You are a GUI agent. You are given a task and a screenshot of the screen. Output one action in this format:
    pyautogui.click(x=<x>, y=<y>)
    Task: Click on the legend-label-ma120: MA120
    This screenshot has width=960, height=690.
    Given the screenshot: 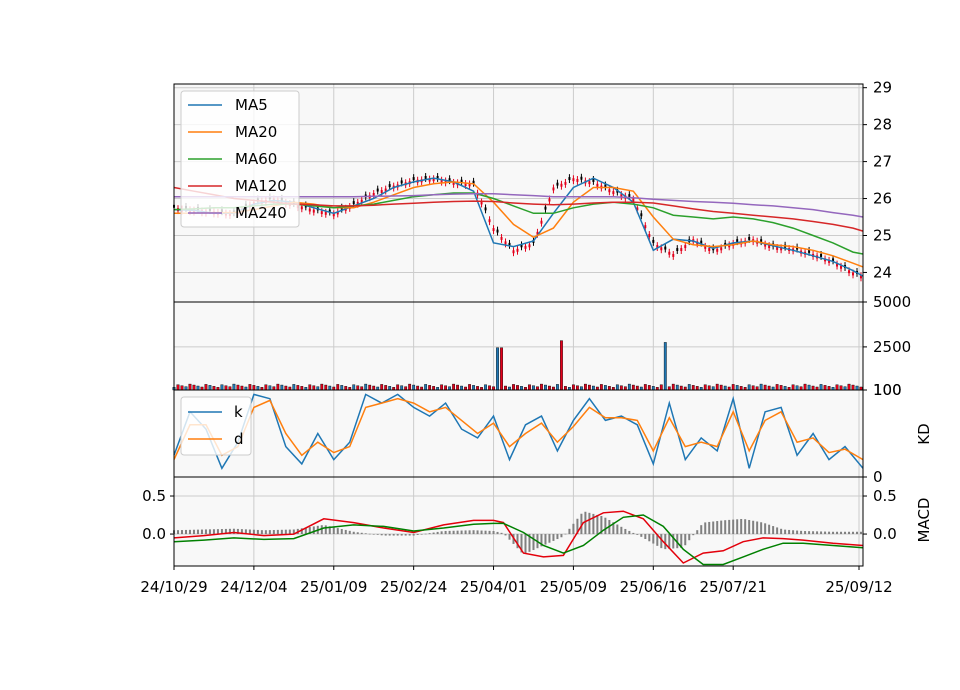 What is the action you would take?
    pyautogui.click(x=261, y=186)
    